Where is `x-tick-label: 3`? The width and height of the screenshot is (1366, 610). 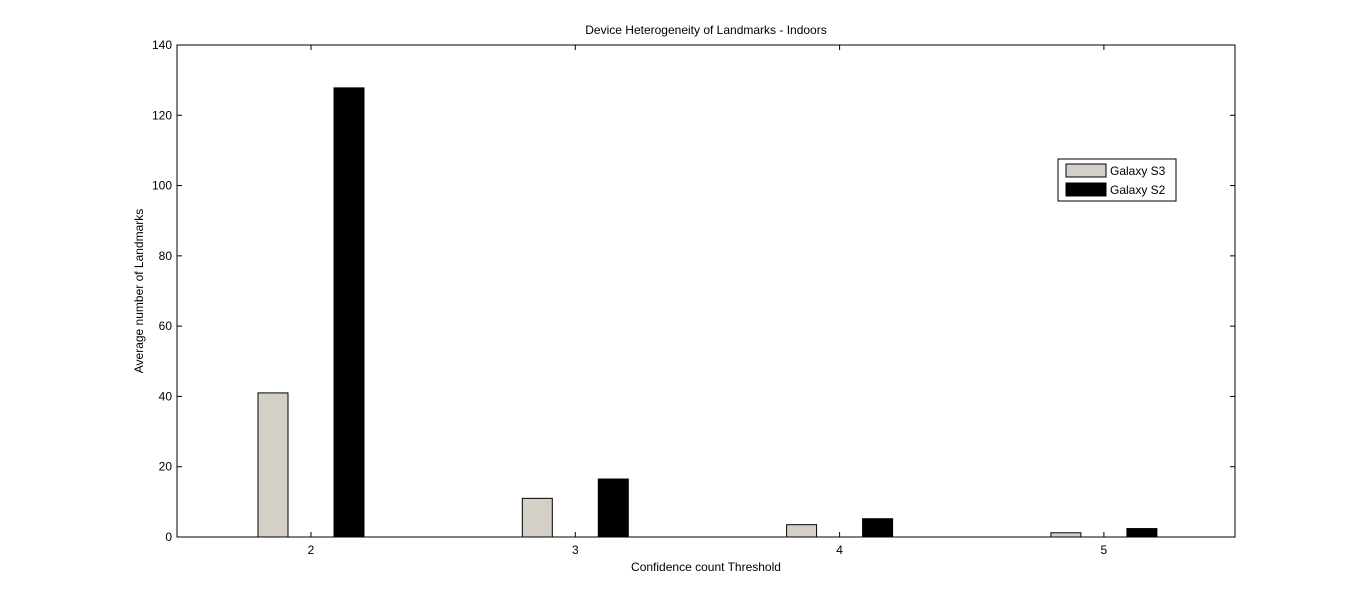 x-tick-label: 3 is located at coordinates (575, 550).